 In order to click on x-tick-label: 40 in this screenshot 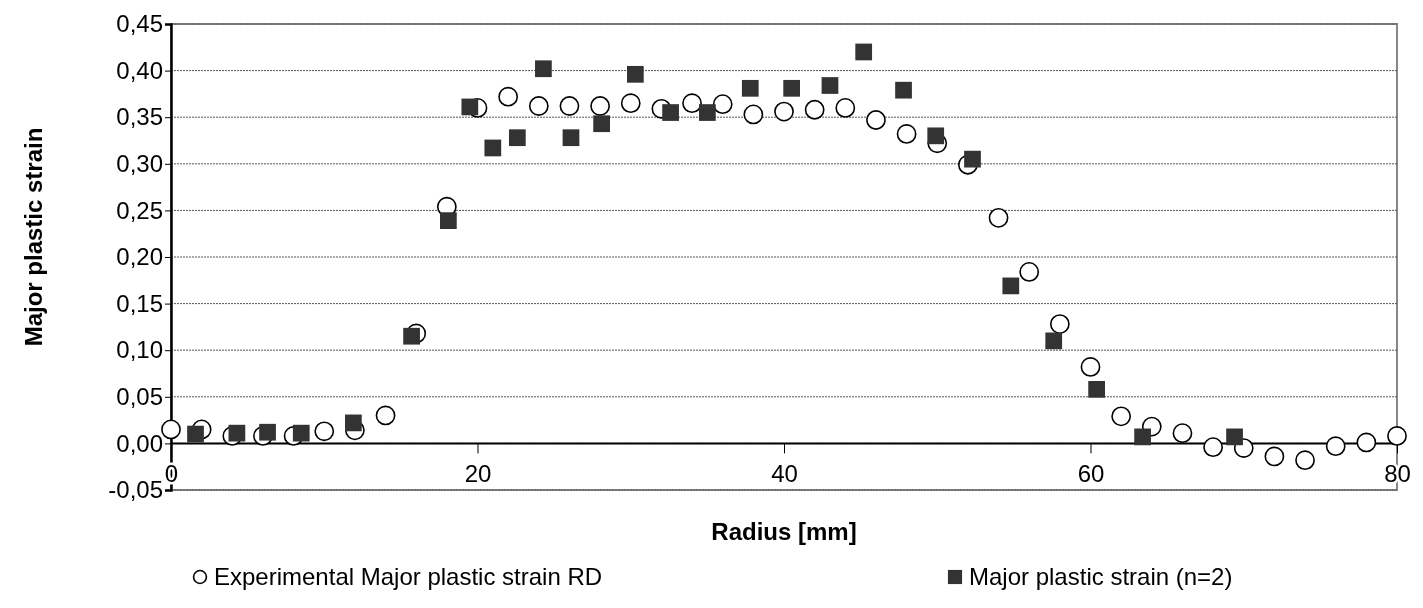, I will do `click(784, 474)`.